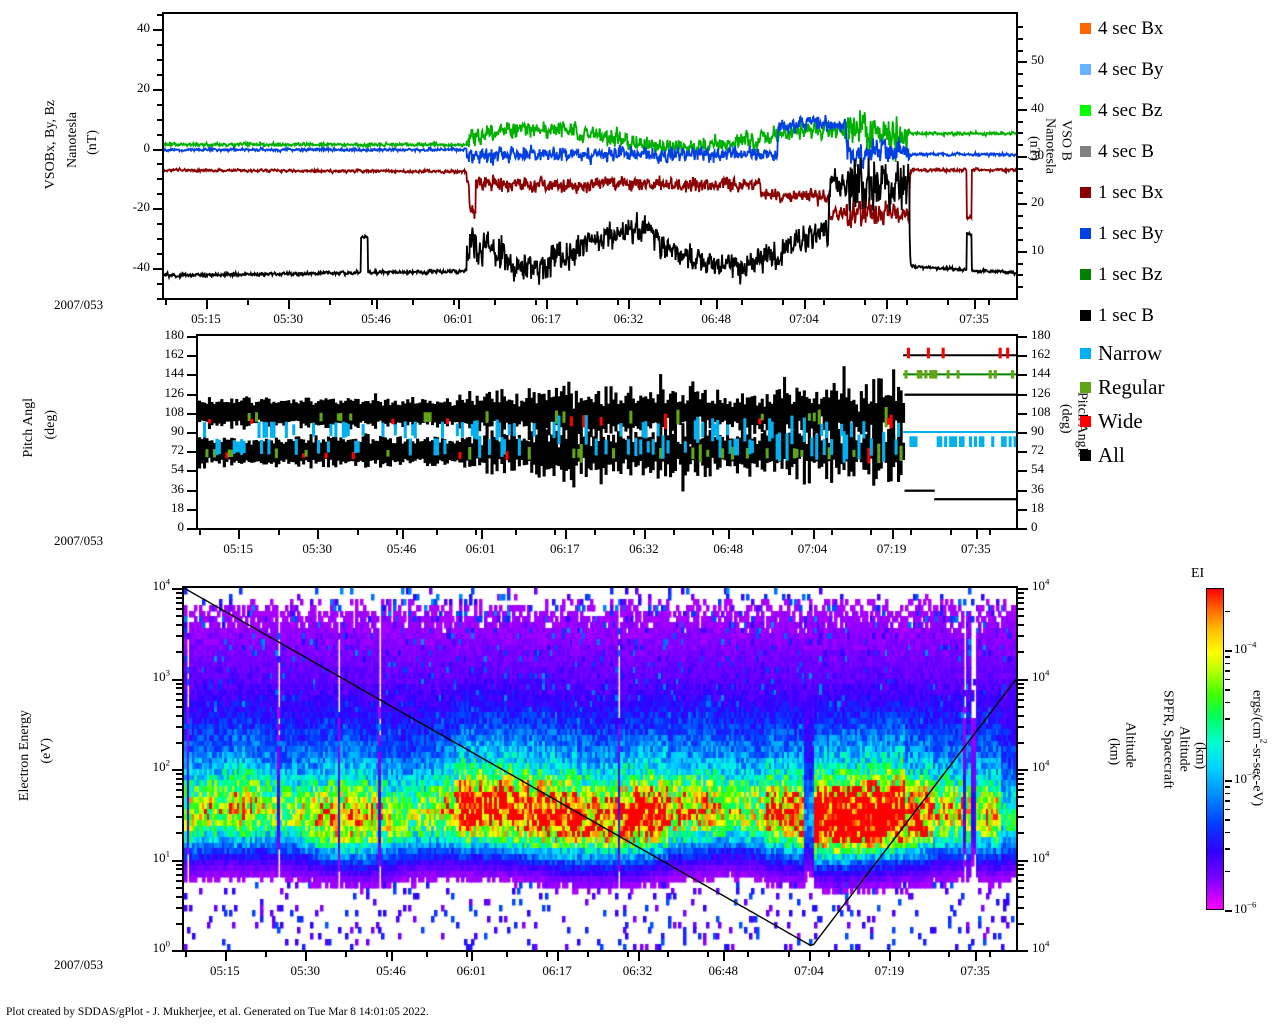 The image size is (1280, 1024). Describe the element at coordinates (1175, 315) in the screenshot. I see `legend-item-1-sec-b: 1 sec B` at that location.